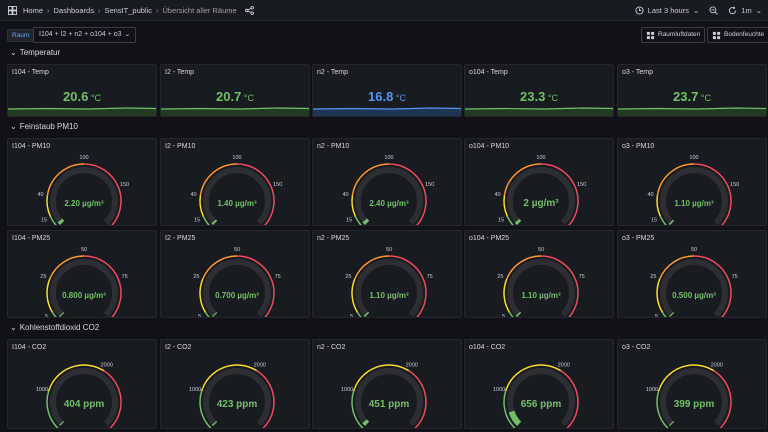 This screenshot has height=432, width=768. I want to click on refresh-picker: 1m ⌄, so click(745, 10).